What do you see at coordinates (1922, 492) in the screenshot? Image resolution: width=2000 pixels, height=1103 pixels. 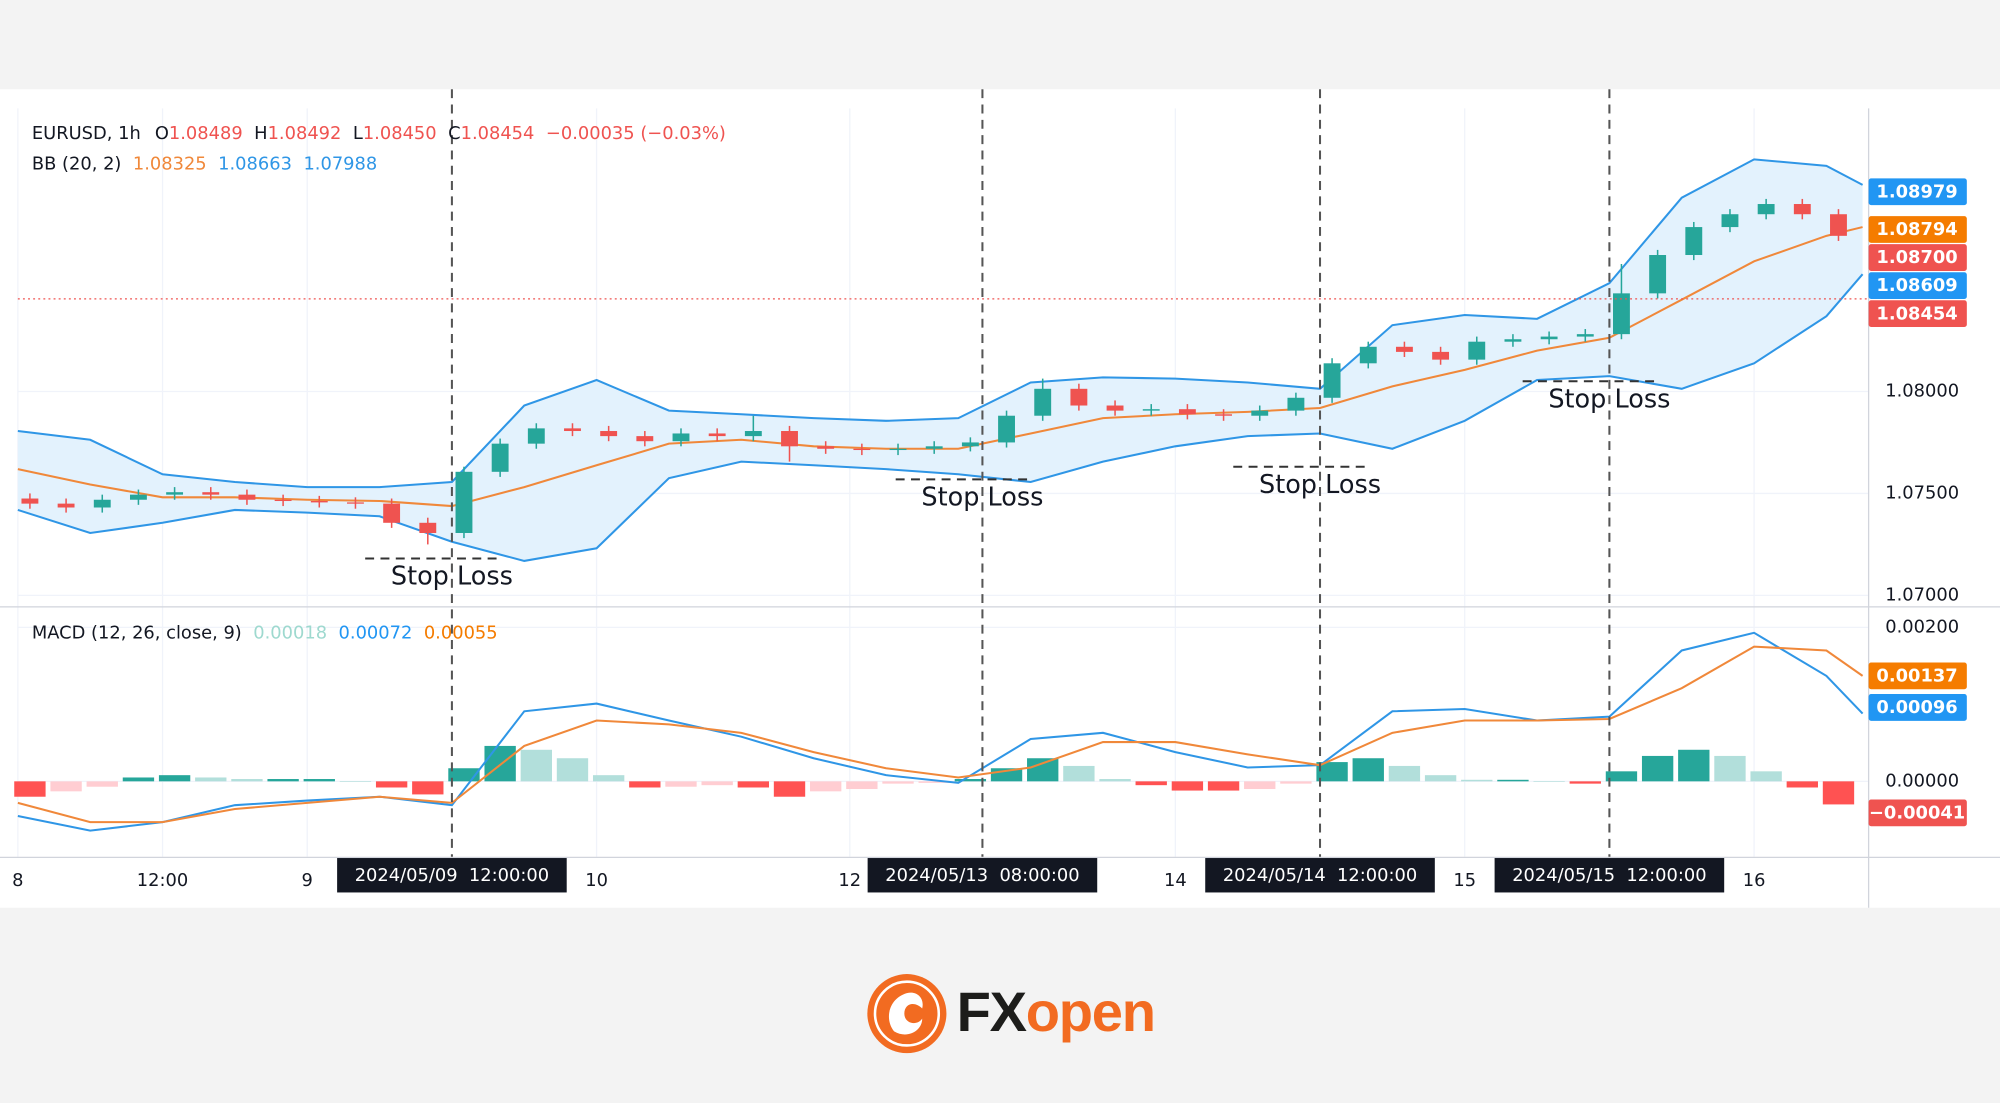 I see `y-tick-label: 1.07500` at bounding box center [1922, 492].